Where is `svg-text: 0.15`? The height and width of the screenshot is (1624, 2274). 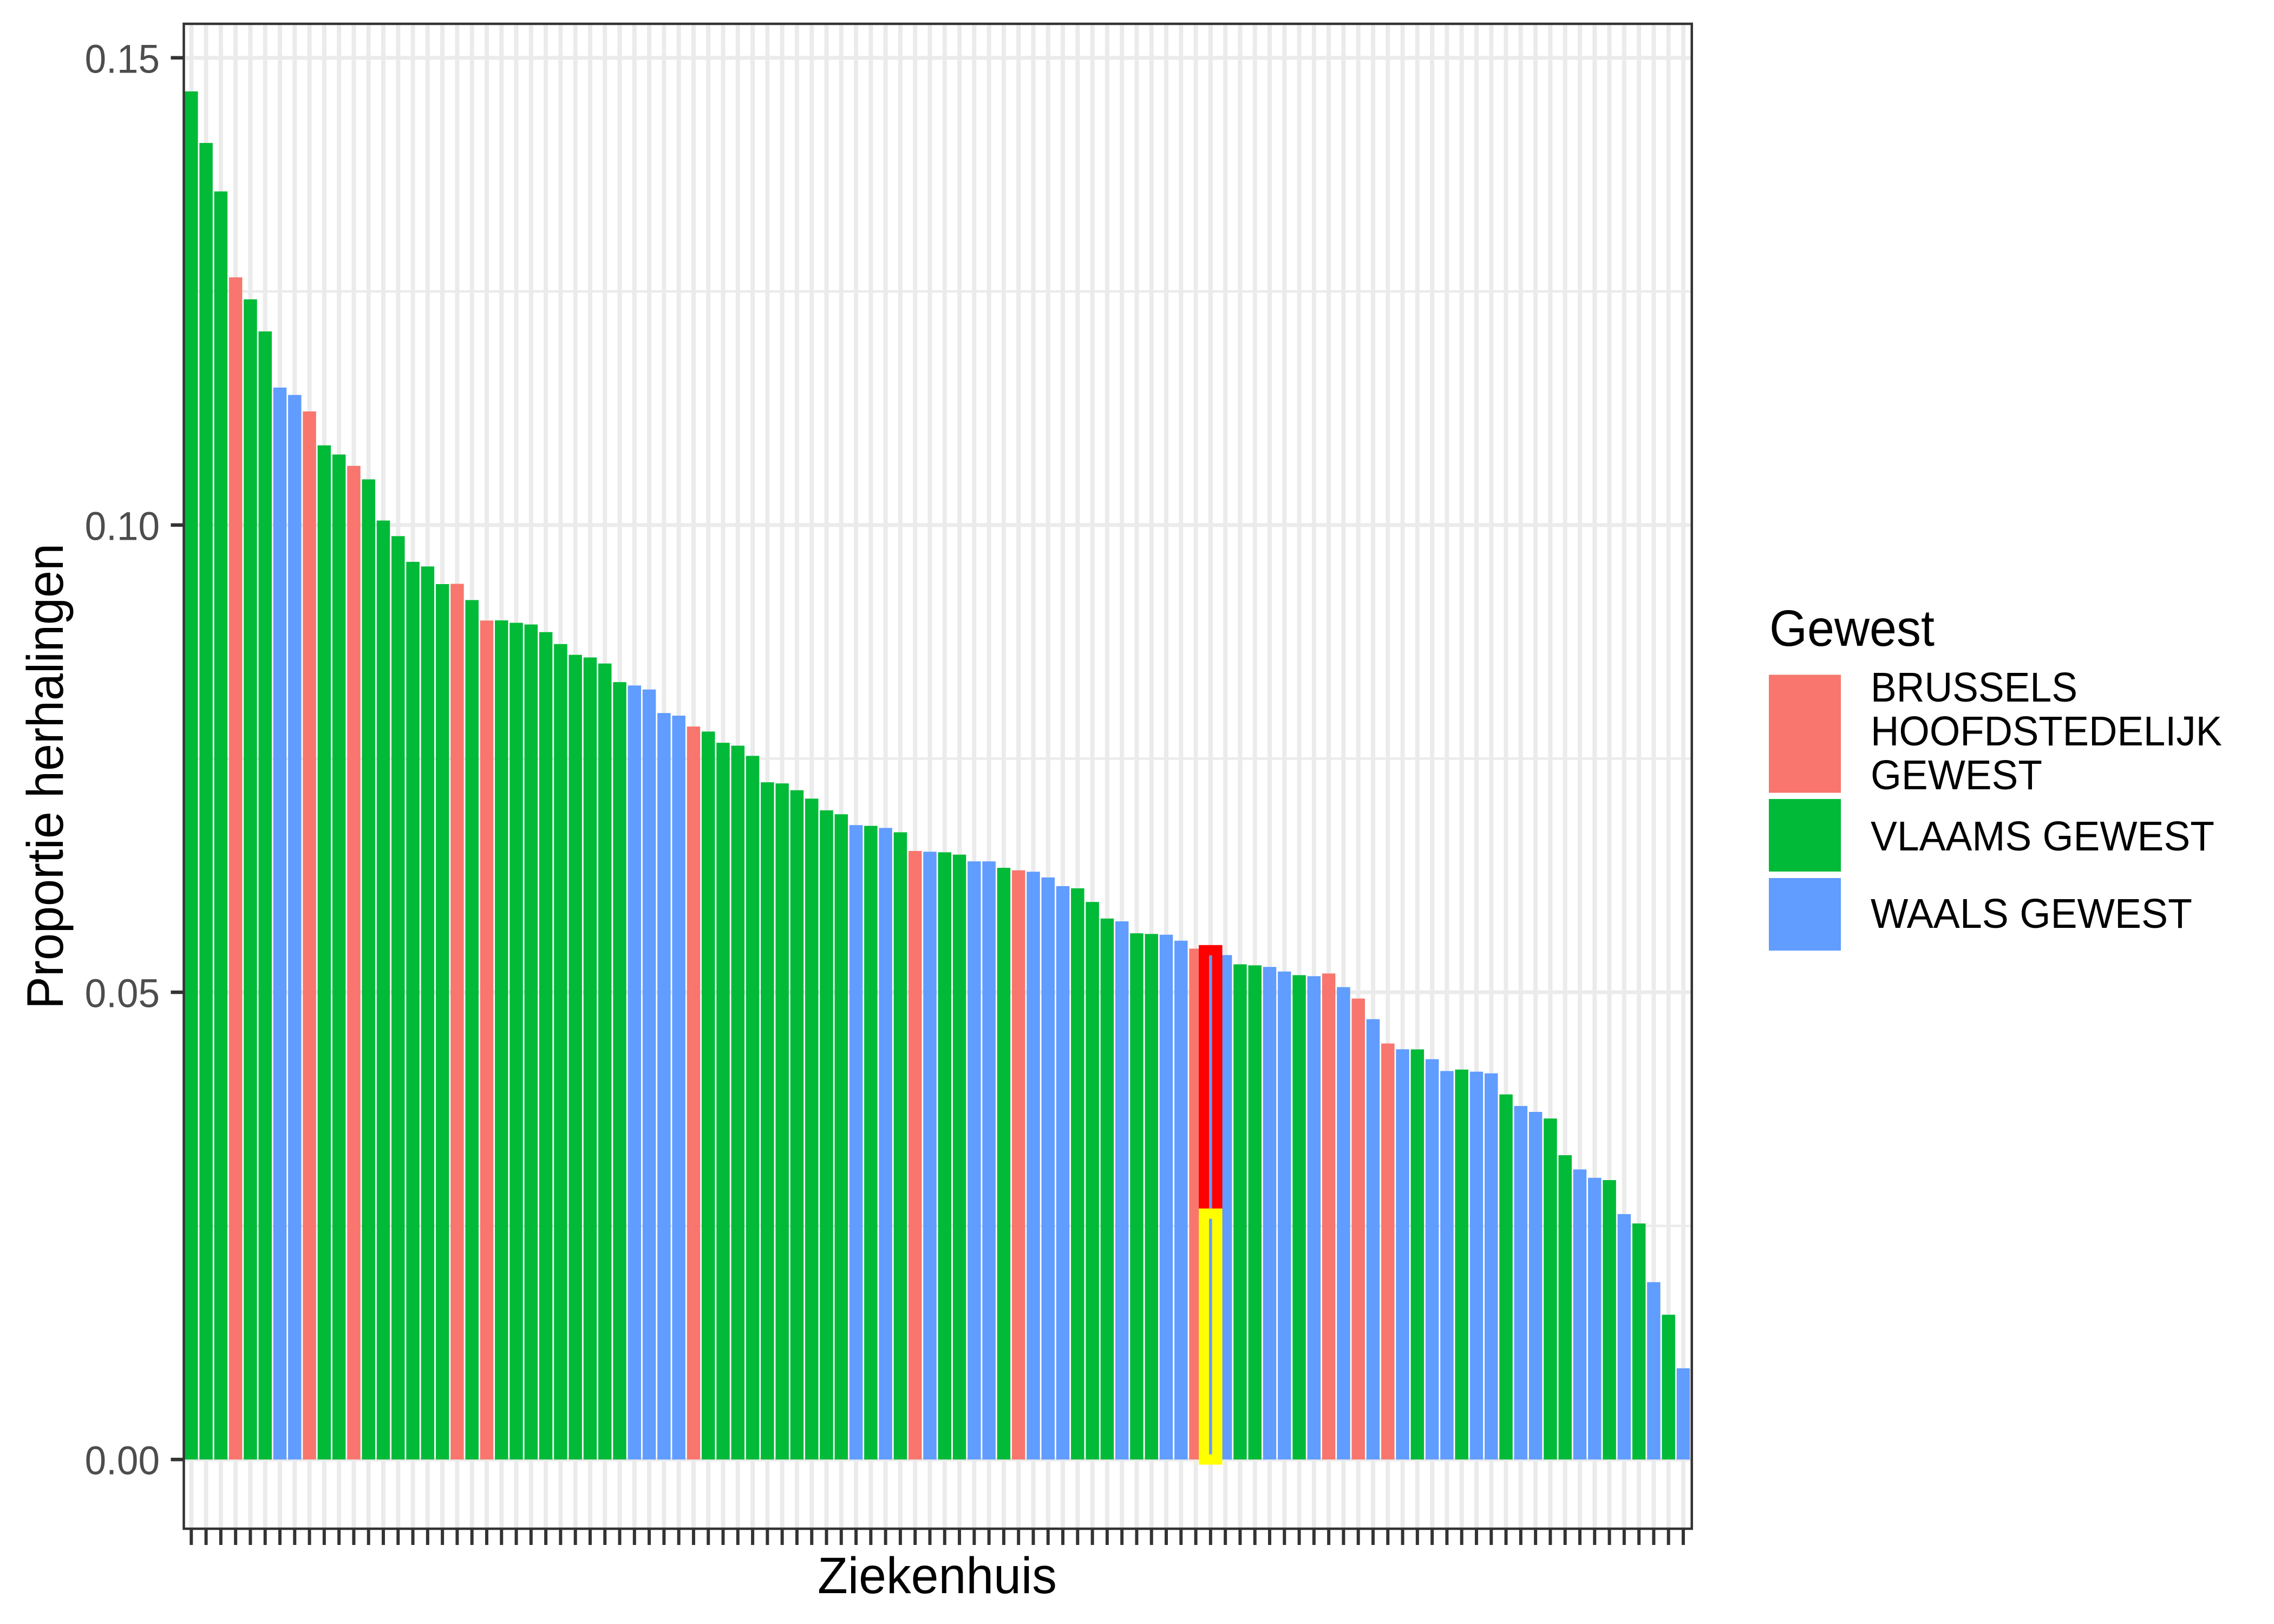 svg-text: 0.15 is located at coordinates (123, 58).